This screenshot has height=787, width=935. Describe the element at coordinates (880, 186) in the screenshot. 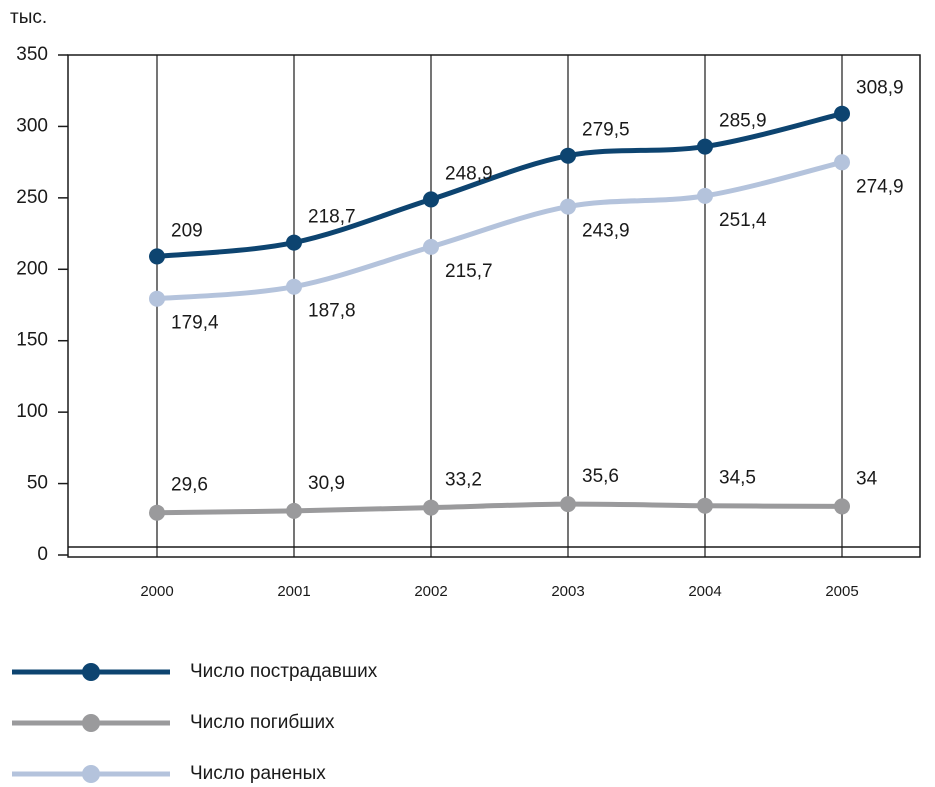

I see `value-label: 274,9` at that location.